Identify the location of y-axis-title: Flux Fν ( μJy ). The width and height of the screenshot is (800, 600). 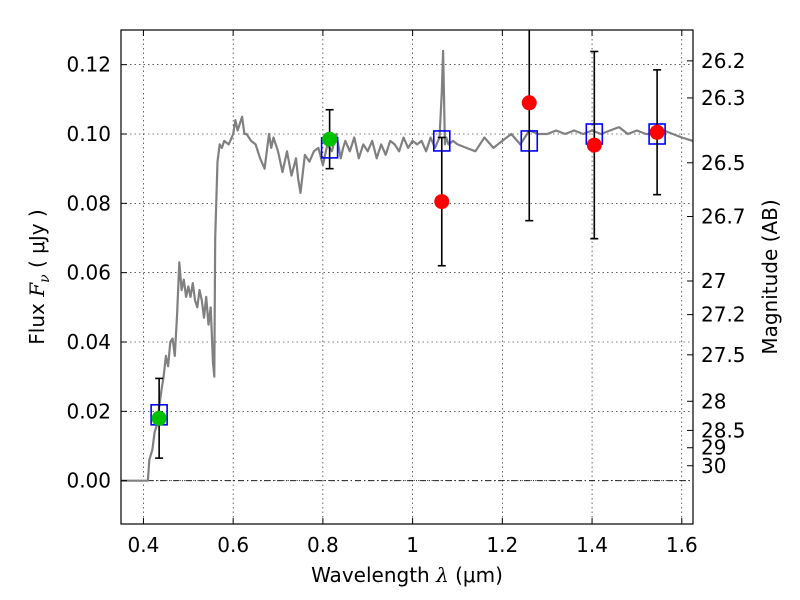
(39, 276).